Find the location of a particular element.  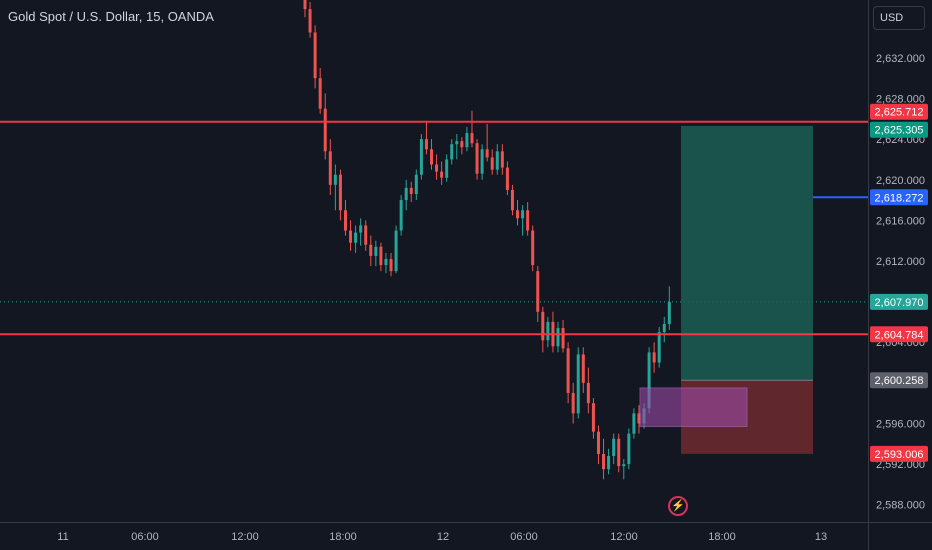

x-tick-label: 12 is located at coordinates (443, 537).